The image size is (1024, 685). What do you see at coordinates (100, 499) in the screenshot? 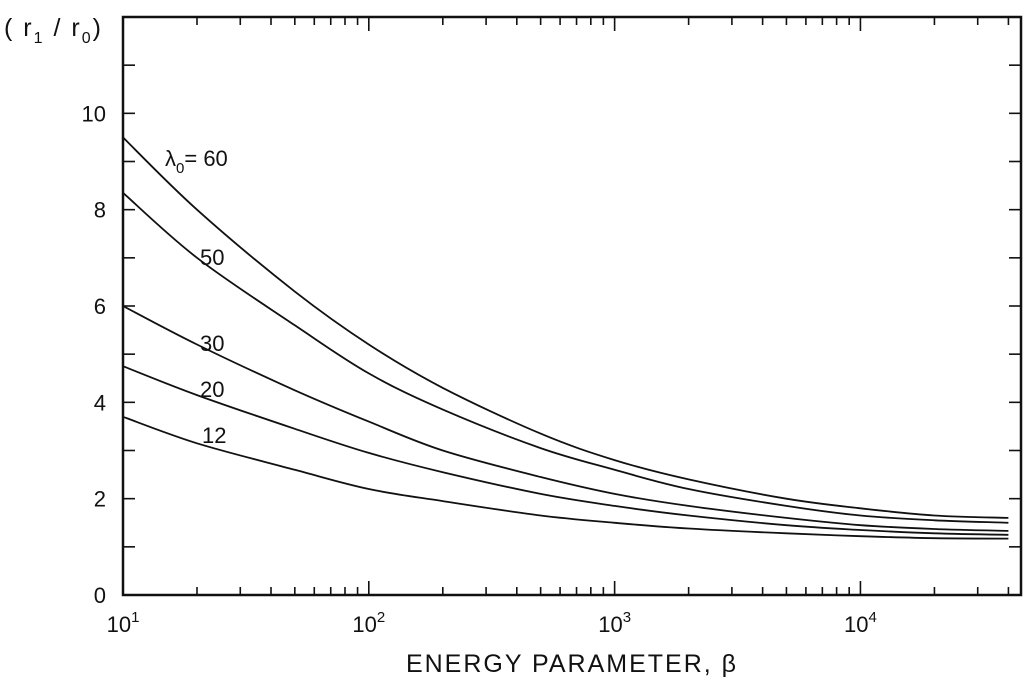
I see `y-tick-label: 2` at bounding box center [100, 499].